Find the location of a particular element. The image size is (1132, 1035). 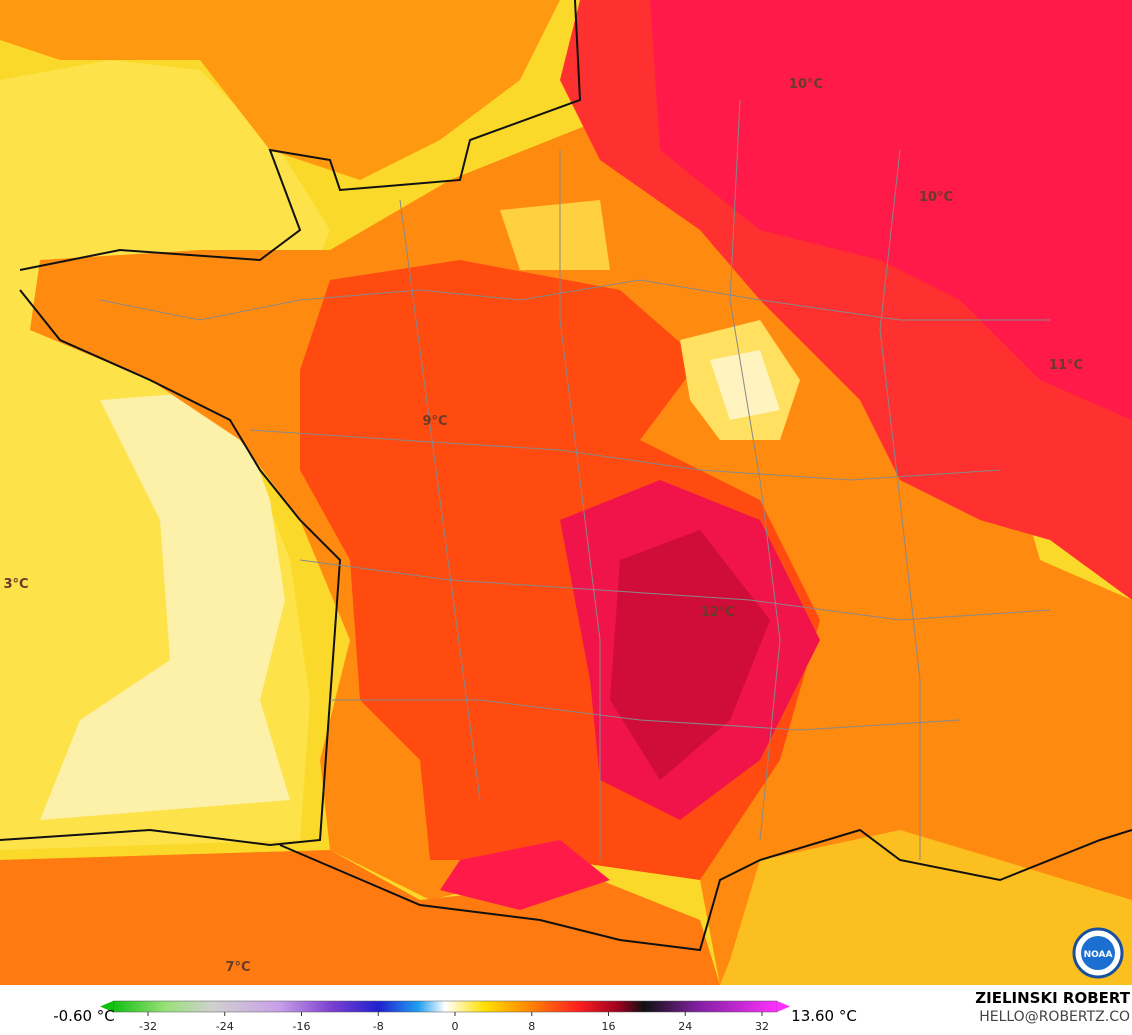

colorbar-tick-label: -32 is located at coordinates (148, 1026).